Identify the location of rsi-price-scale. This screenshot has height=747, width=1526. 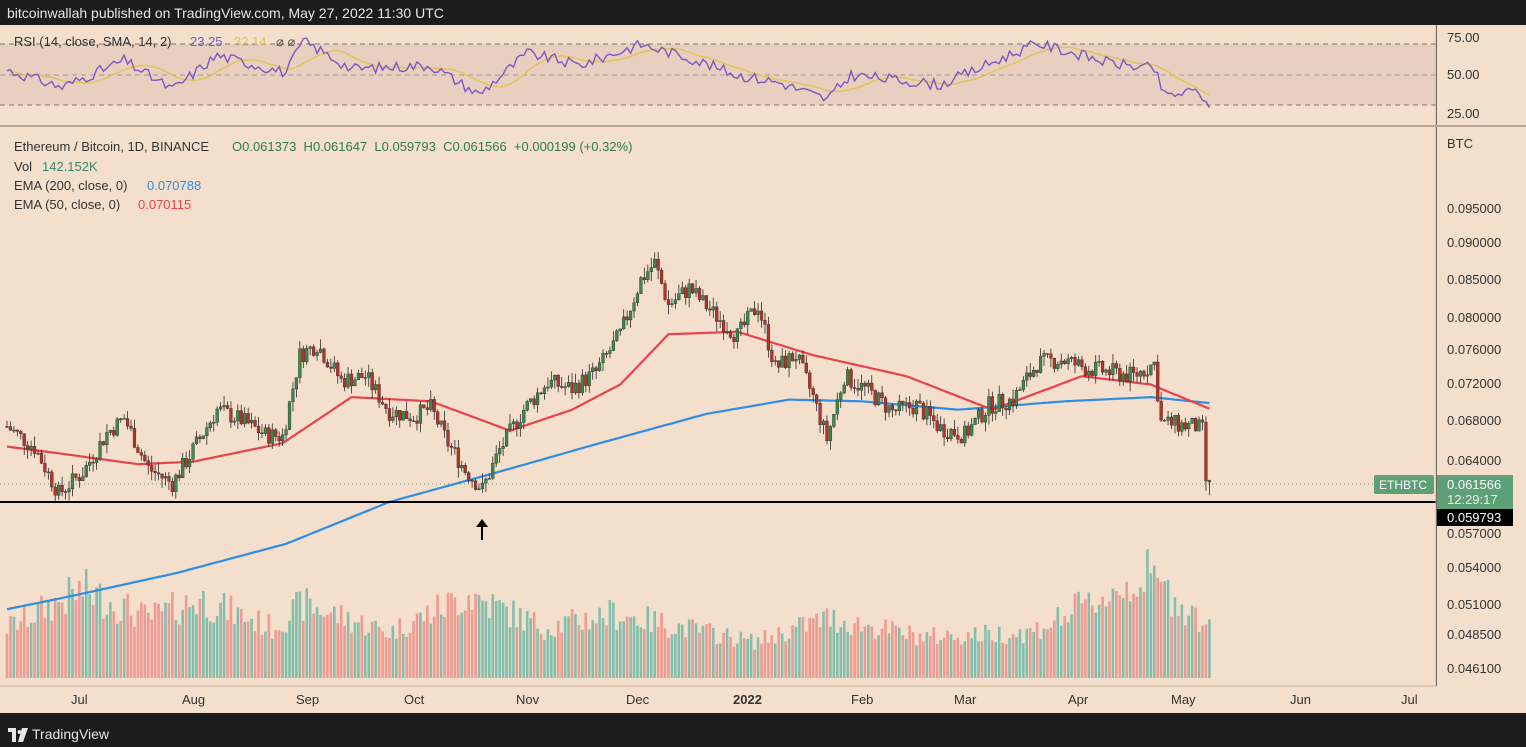
(1481, 75).